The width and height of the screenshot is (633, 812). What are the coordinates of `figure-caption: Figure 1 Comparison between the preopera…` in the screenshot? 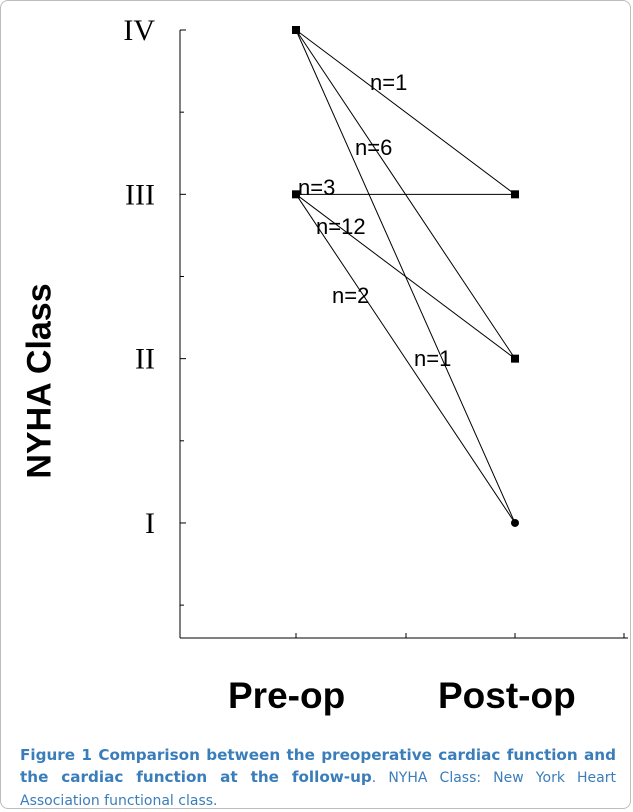 It's located at (318, 778).